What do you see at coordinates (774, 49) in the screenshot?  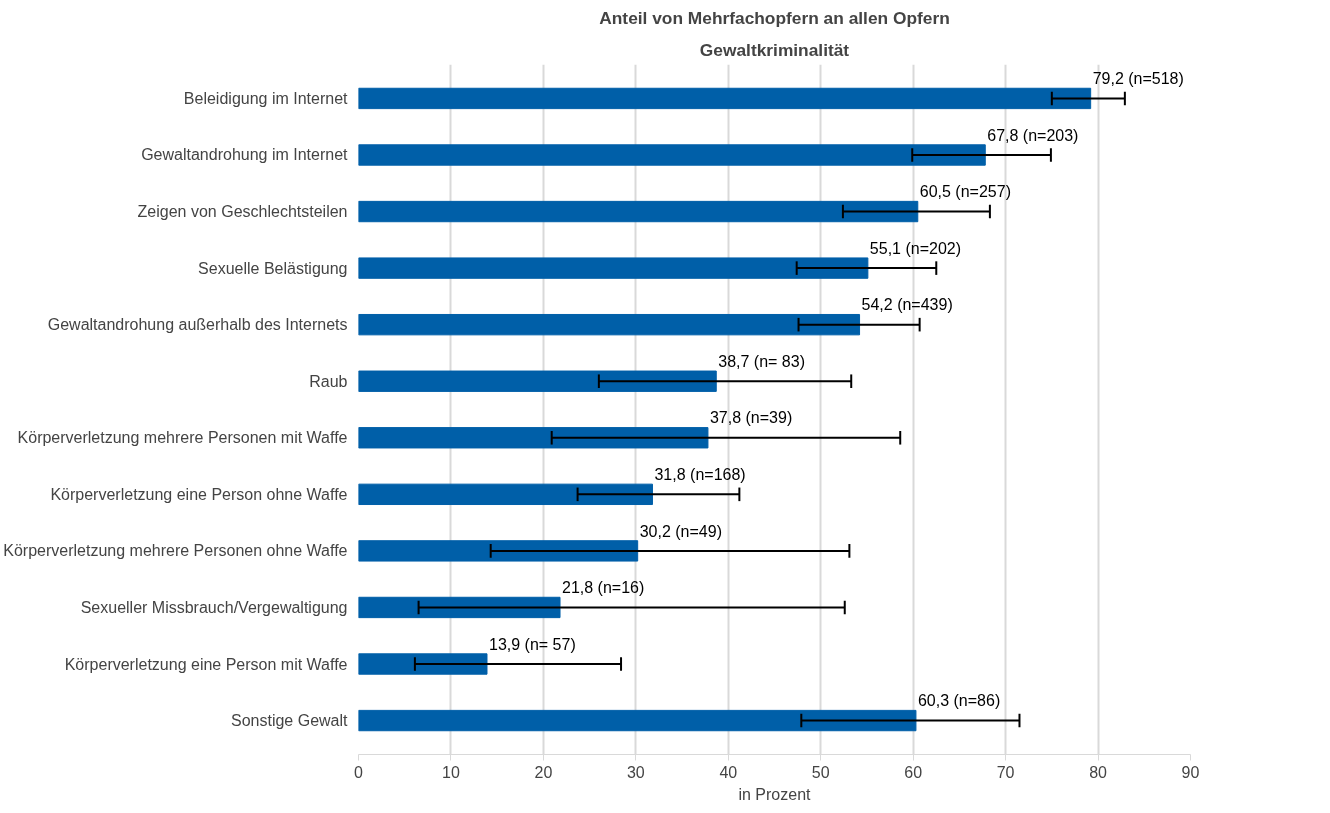 I see `chart-subtitle: Gewaltkriminalität` at bounding box center [774, 49].